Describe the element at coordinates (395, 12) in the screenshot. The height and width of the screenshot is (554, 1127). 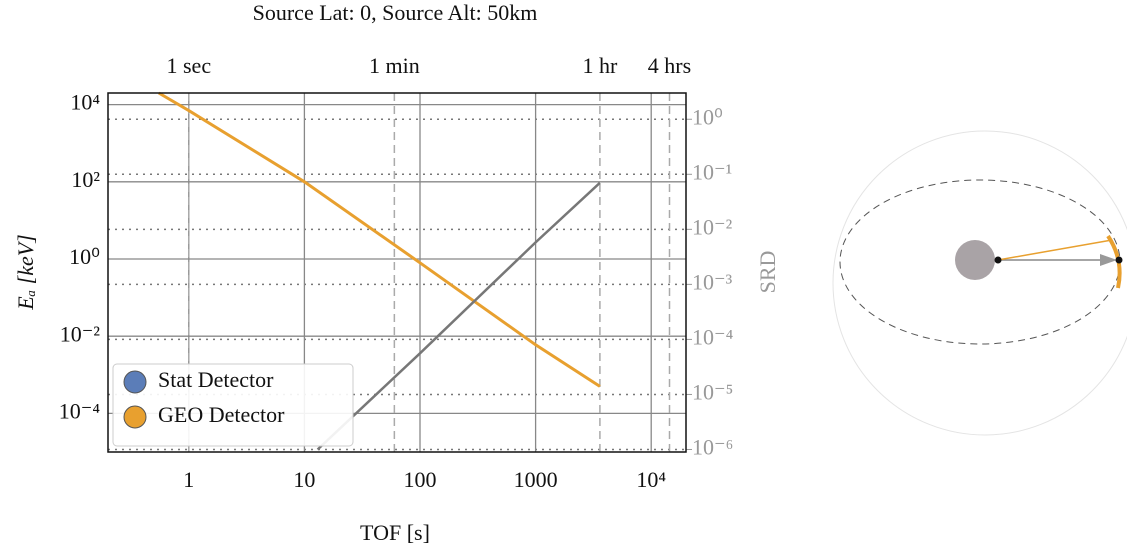
I see `chart-title: Source Lat: 0, Source Alt: 50km` at that location.